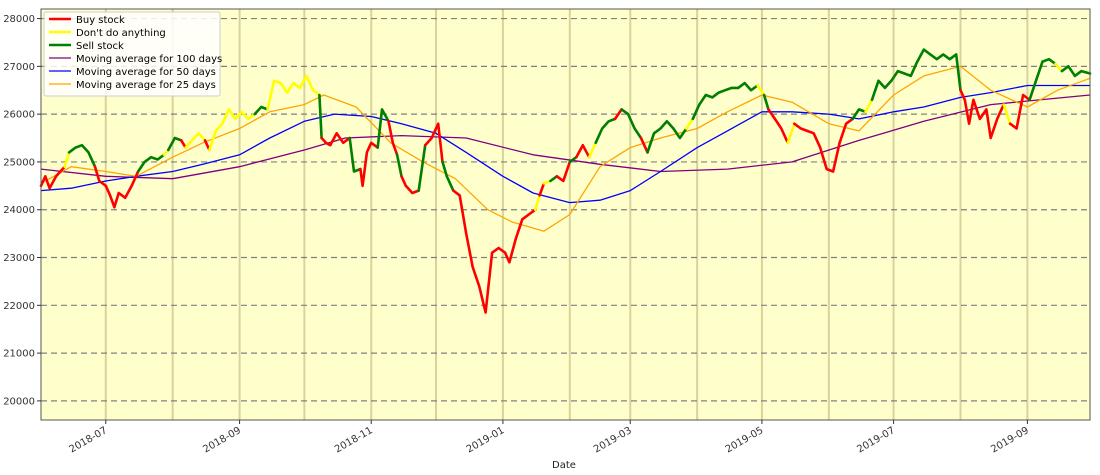 This screenshot has height=475, width=1100. Describe the element at coordinates (19, 210) in the screenshot. I see `y-tick-label: 24000` at that location.